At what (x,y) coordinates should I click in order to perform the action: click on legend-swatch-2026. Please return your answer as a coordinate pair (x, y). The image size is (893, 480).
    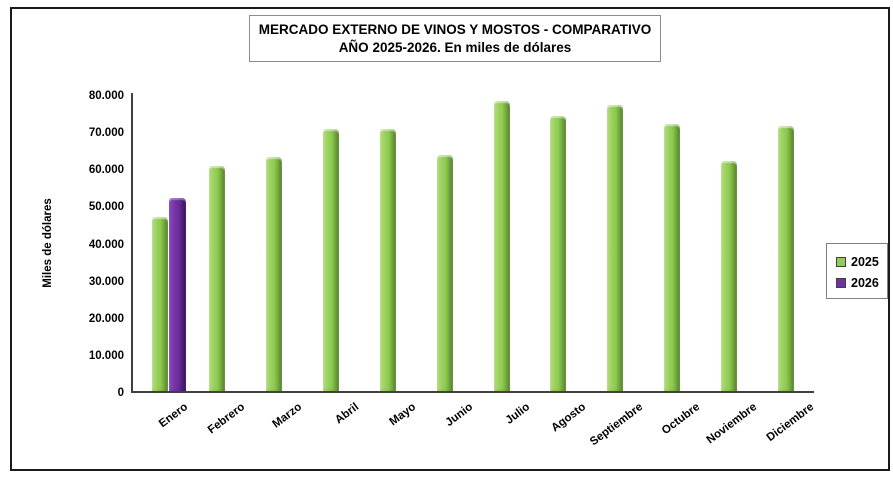
    Looking at the image, I should click on (841, 282).